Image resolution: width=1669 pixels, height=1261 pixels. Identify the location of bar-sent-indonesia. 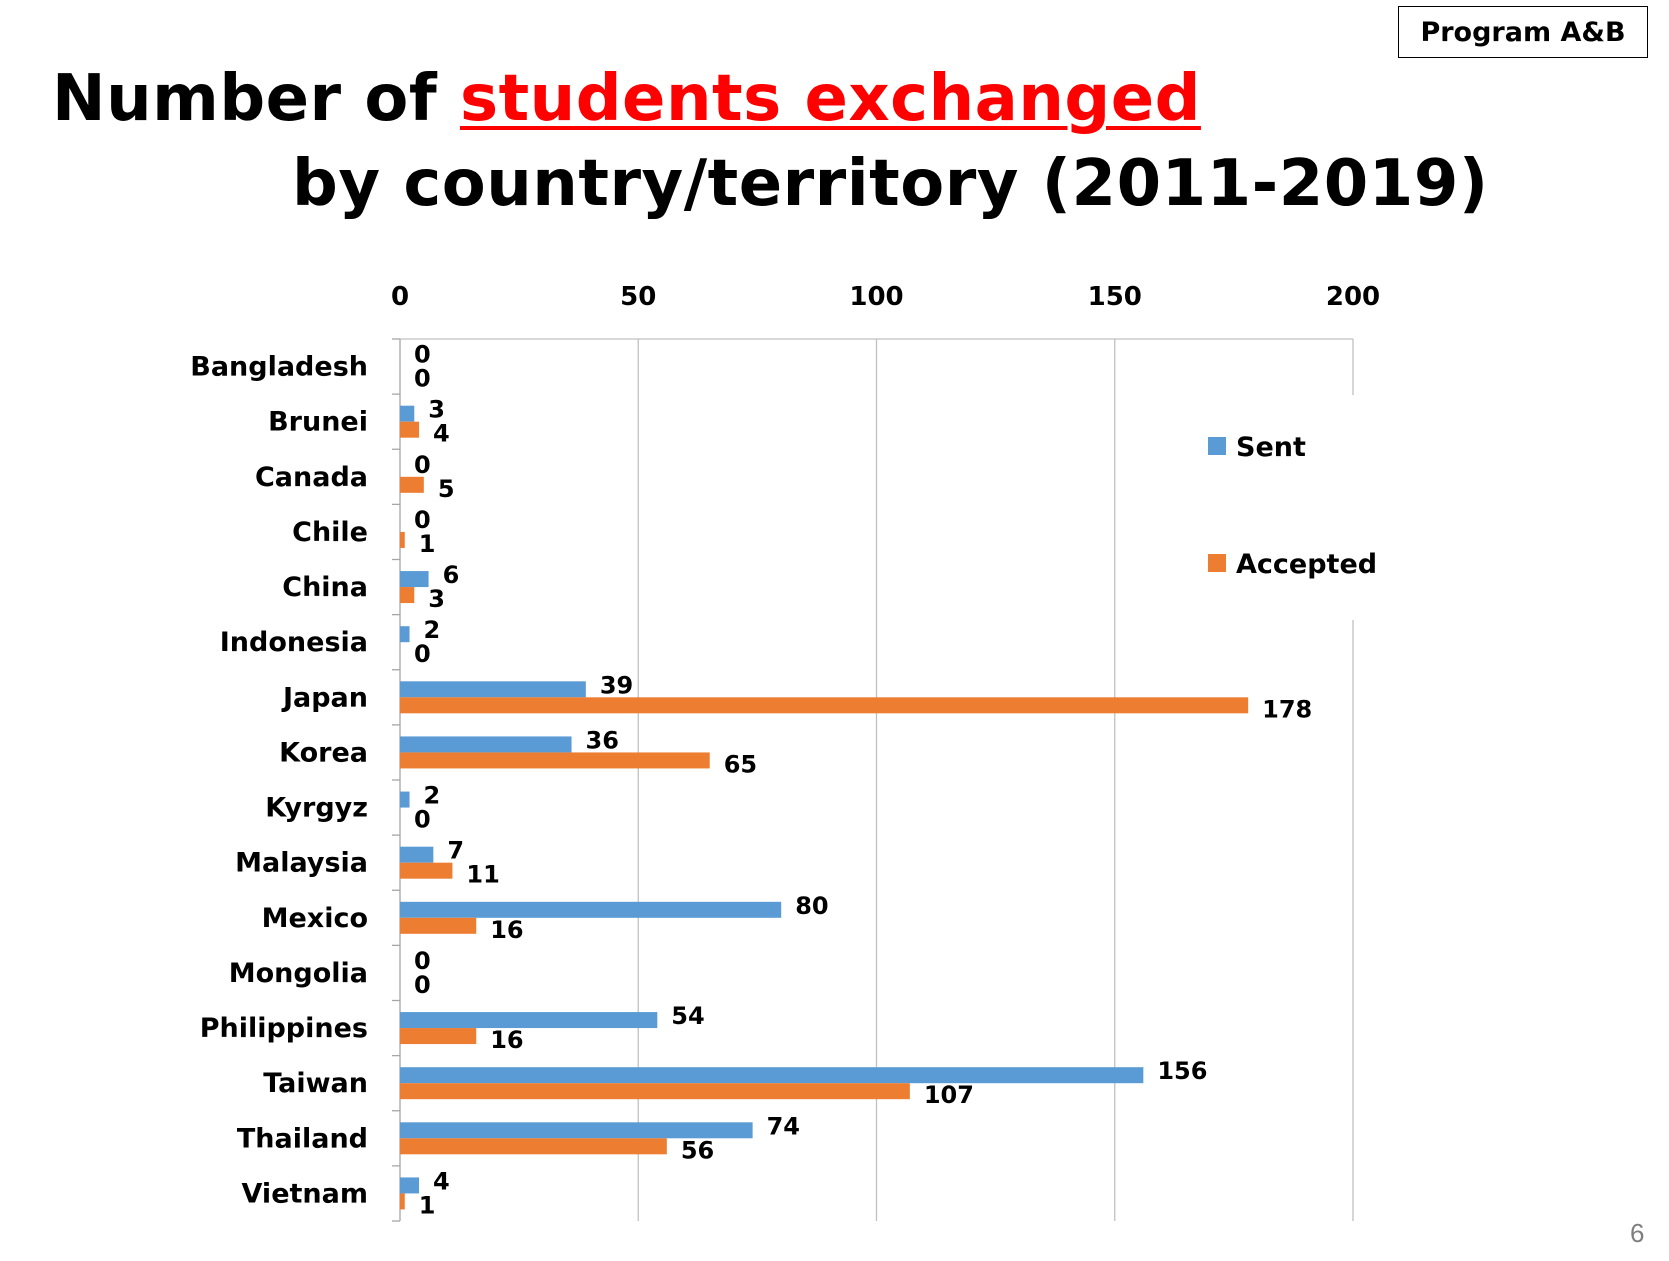
(405, 634).